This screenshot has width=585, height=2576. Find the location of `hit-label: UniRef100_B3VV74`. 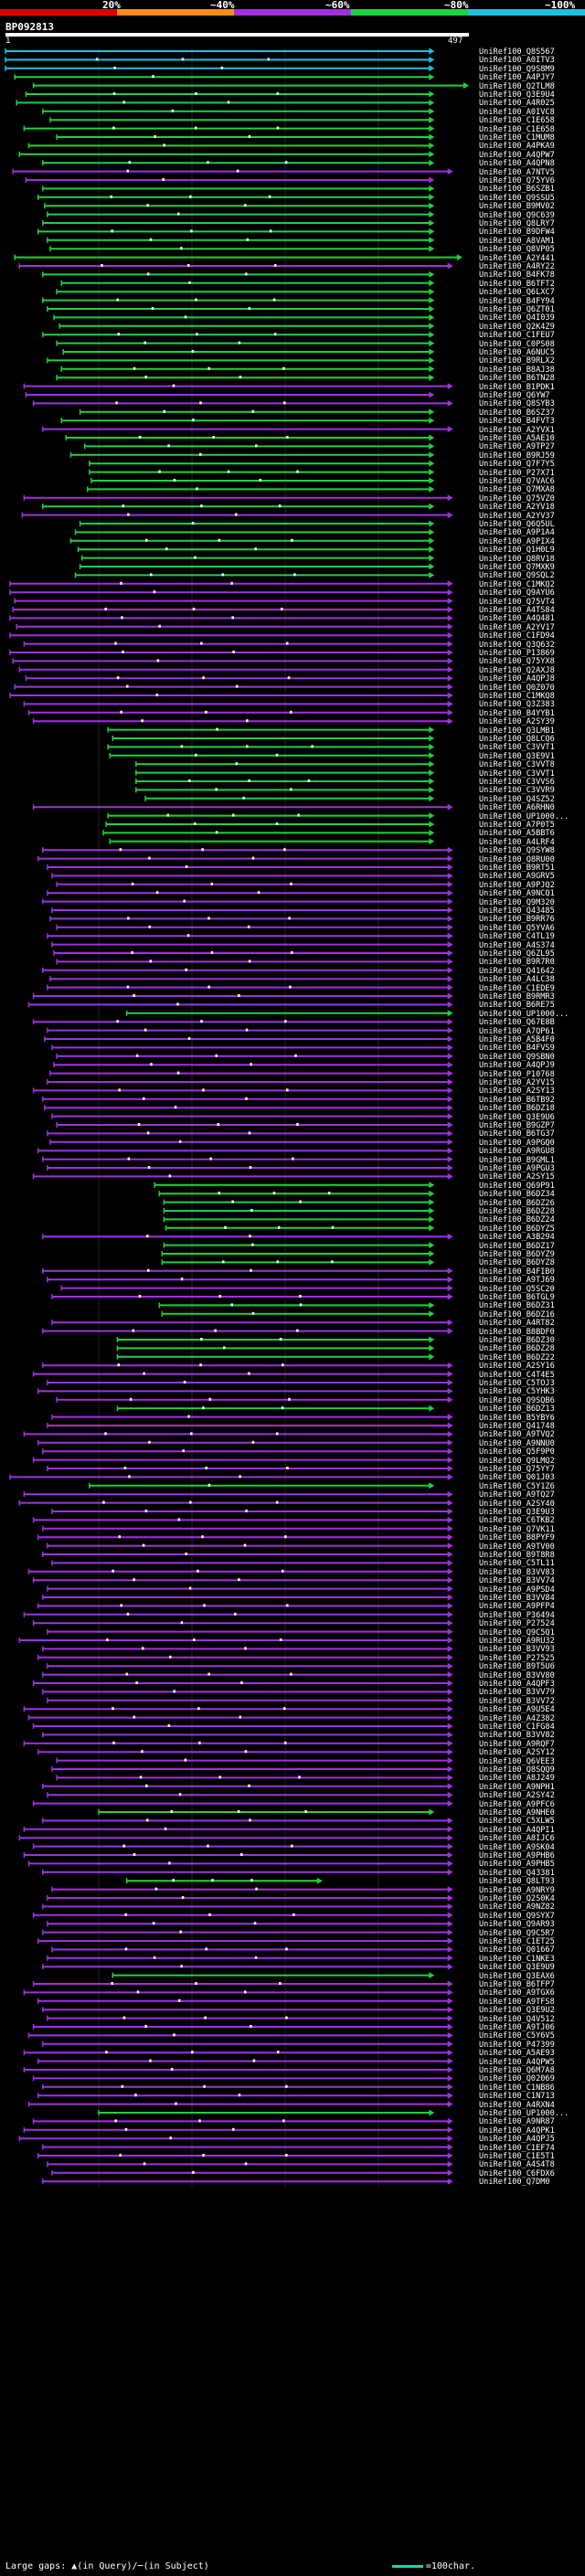

hit-label: UniRef100_B3VV74 is located at coordinates (517, 1581).